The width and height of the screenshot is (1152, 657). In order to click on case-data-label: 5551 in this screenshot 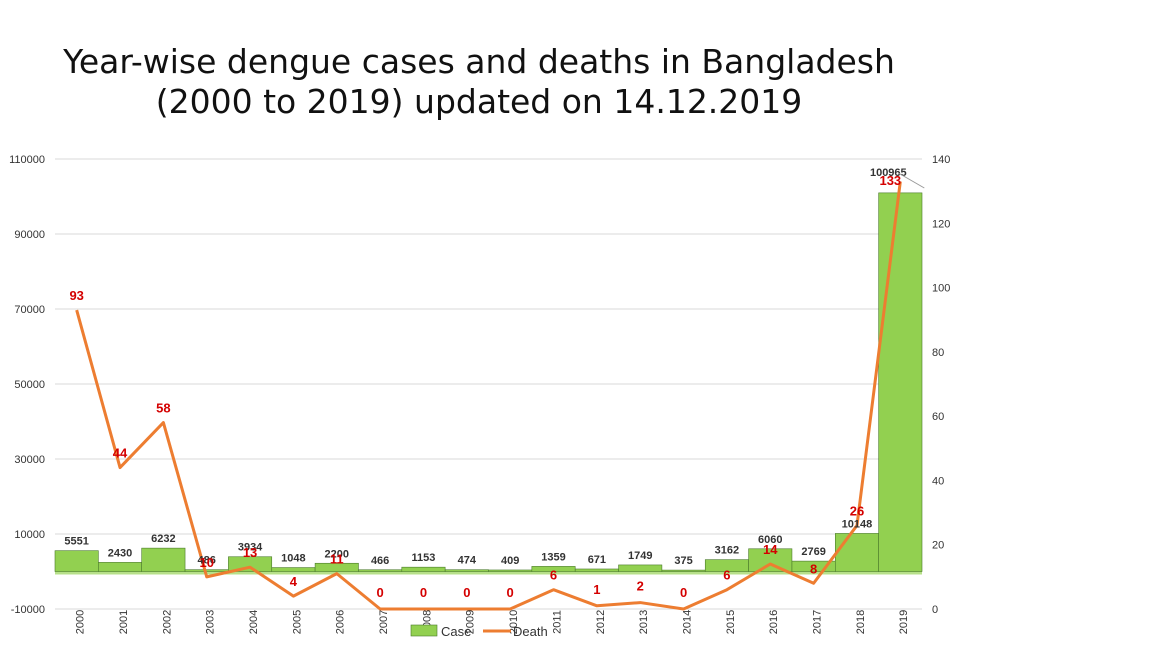, I will do `click(76, 542)`.